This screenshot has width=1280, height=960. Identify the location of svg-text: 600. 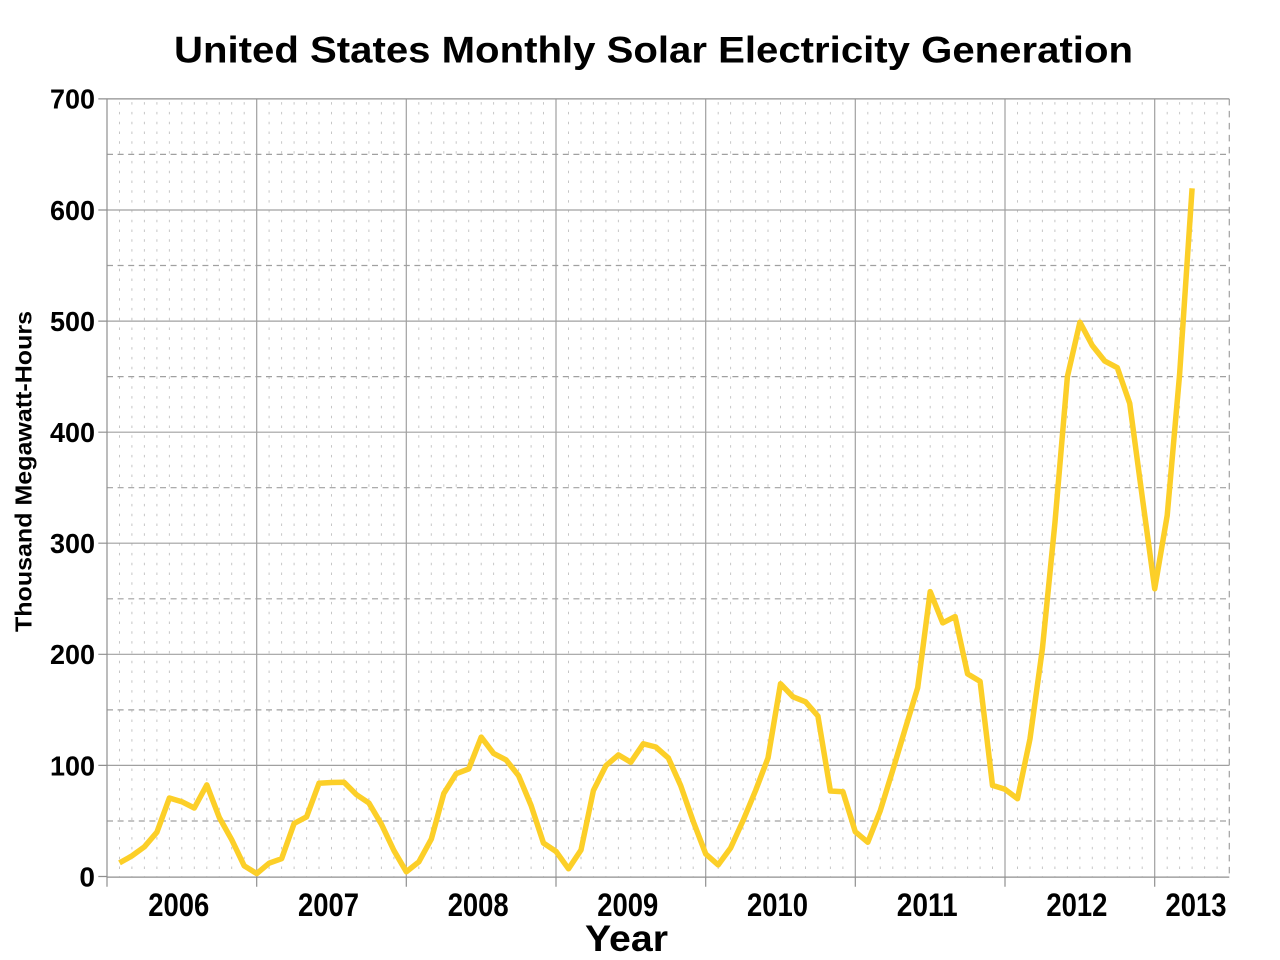
(72, 210).